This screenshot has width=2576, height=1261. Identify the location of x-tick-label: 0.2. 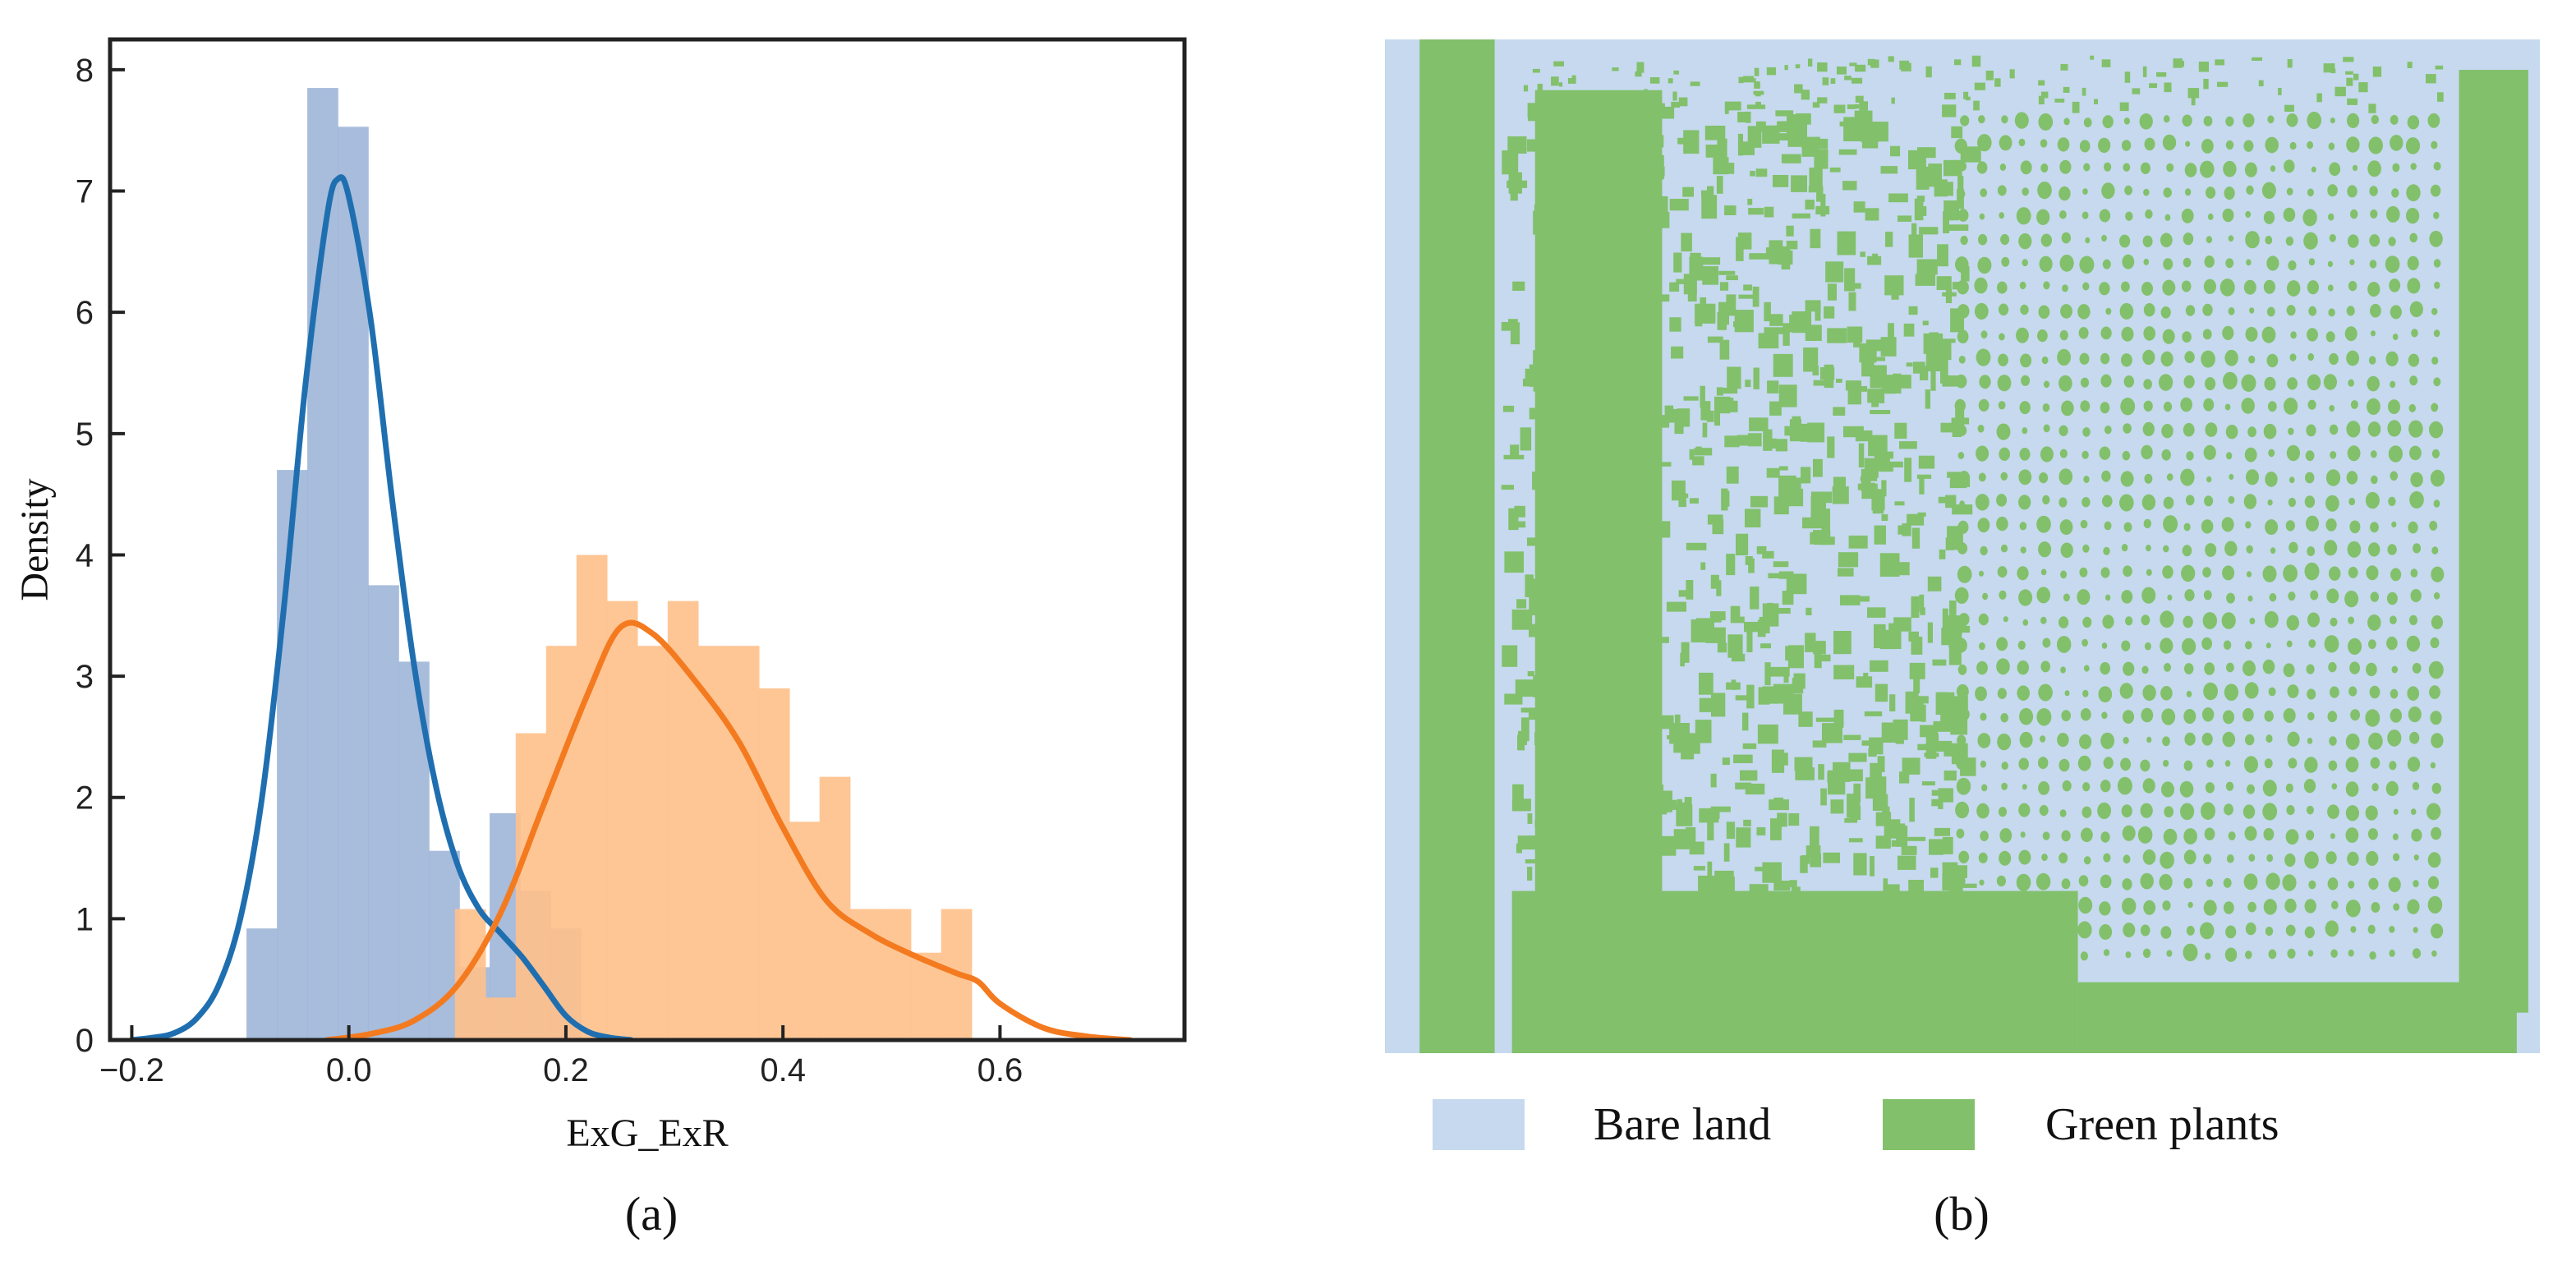
(566, 1070).